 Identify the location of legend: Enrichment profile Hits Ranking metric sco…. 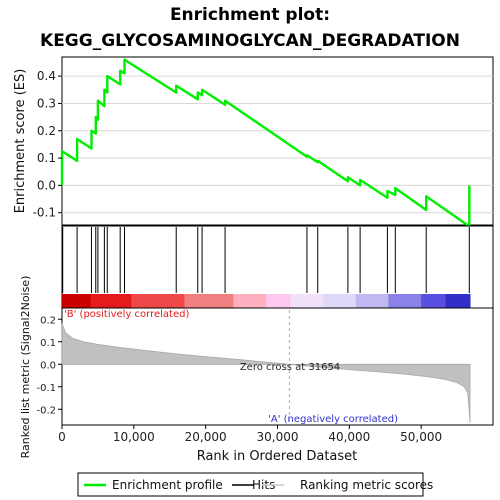
(258, 485).